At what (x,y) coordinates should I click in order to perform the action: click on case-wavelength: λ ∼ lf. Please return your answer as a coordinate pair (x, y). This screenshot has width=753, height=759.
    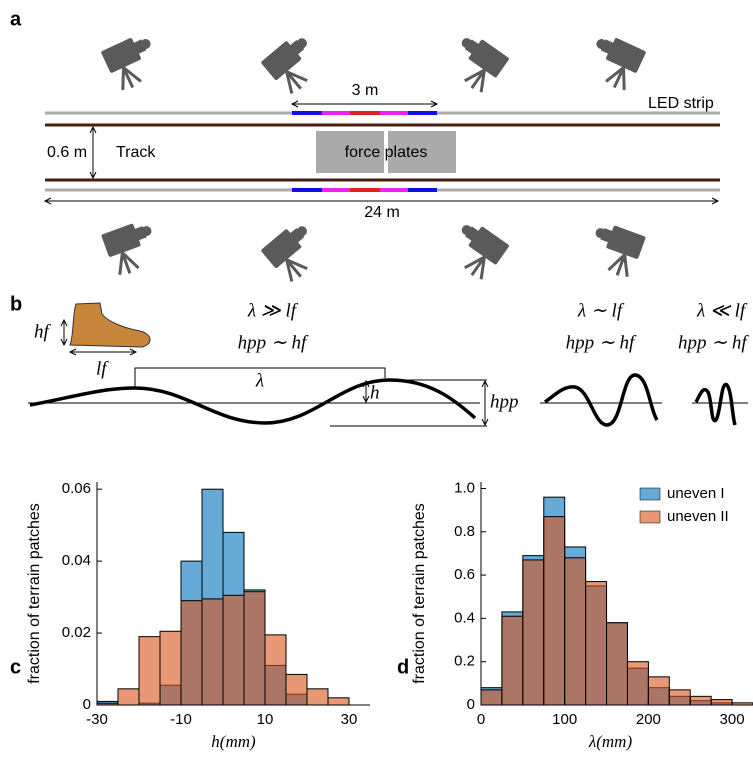
    Looking at the image, I should click on (601, 310).